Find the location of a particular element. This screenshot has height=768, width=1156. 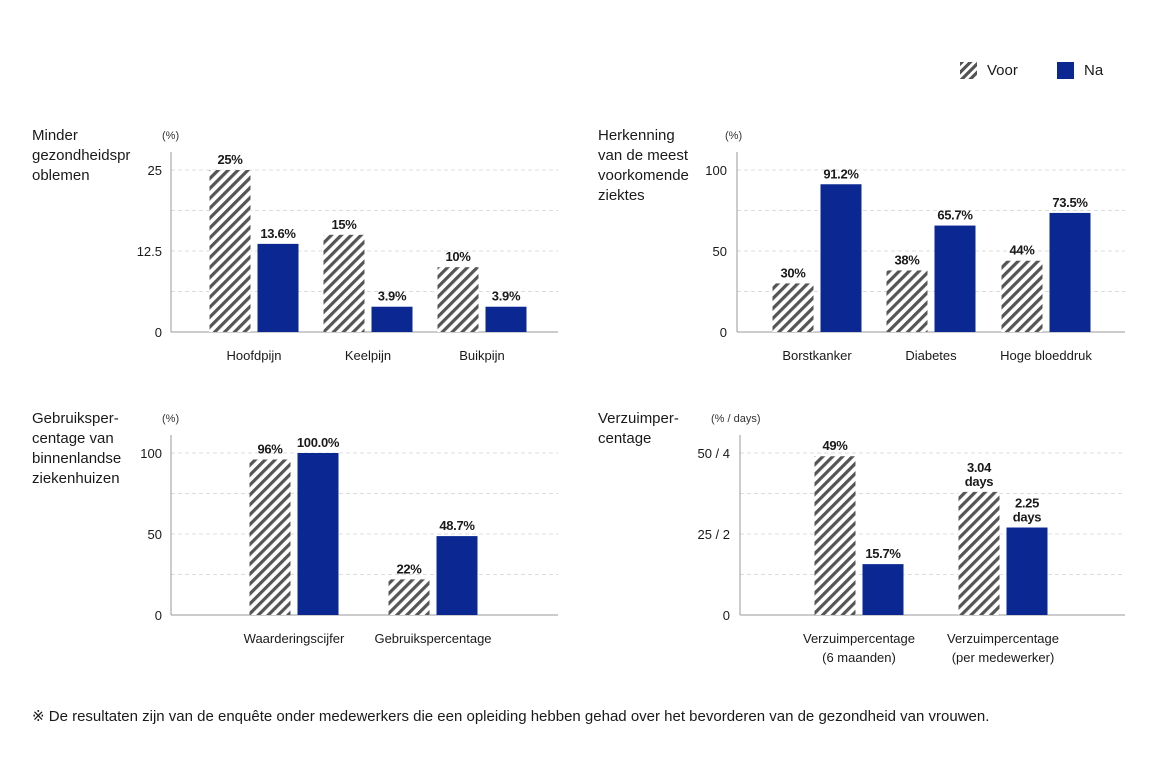

x-tick-label: Borstkanker is located at coordinates (817, 355).